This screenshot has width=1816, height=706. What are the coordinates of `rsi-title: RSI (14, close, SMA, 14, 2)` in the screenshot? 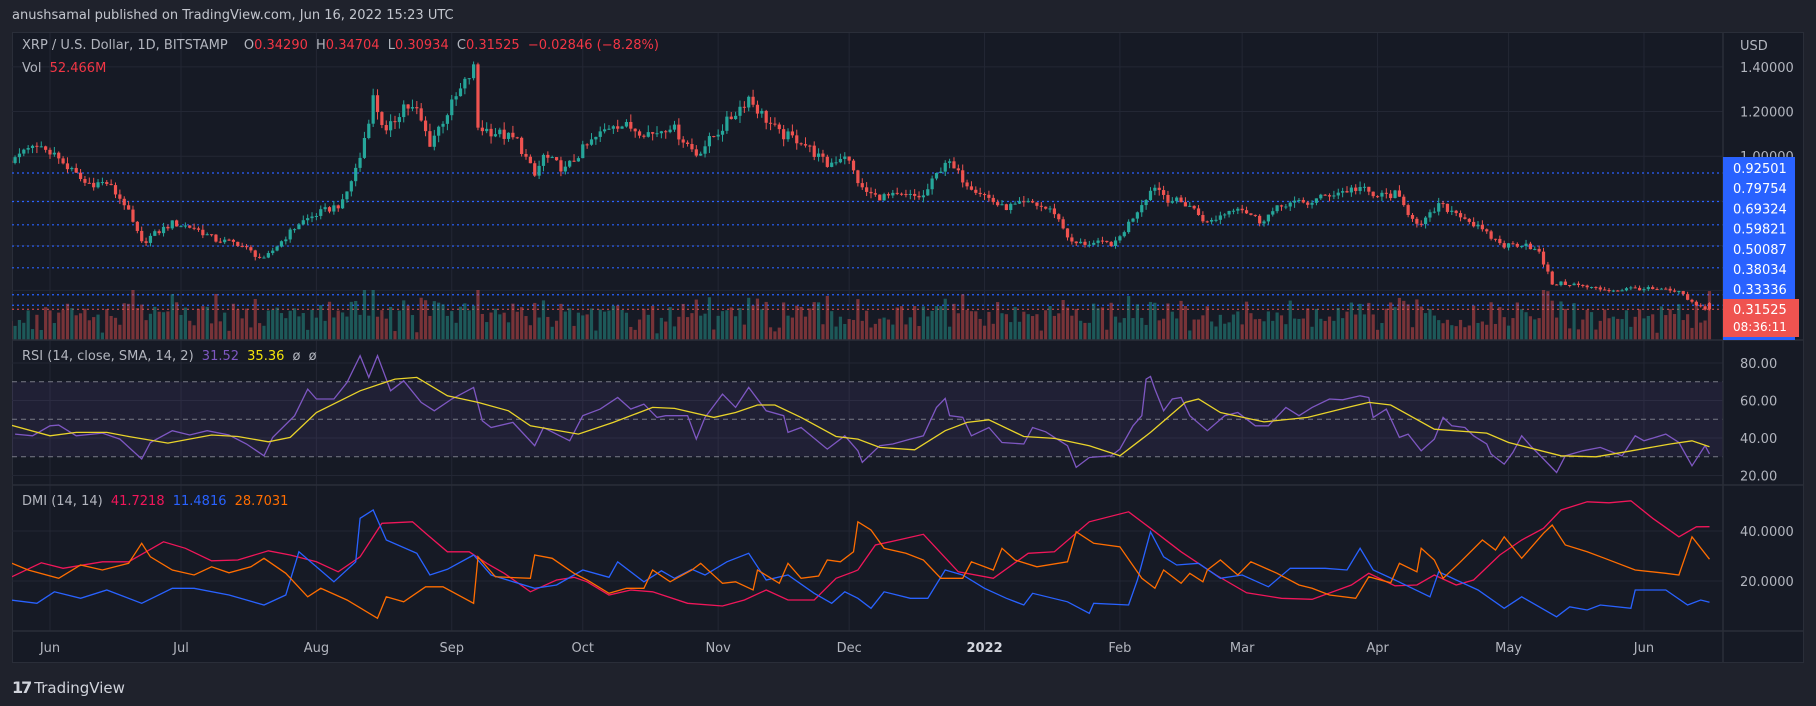 It's located at (108, 356).